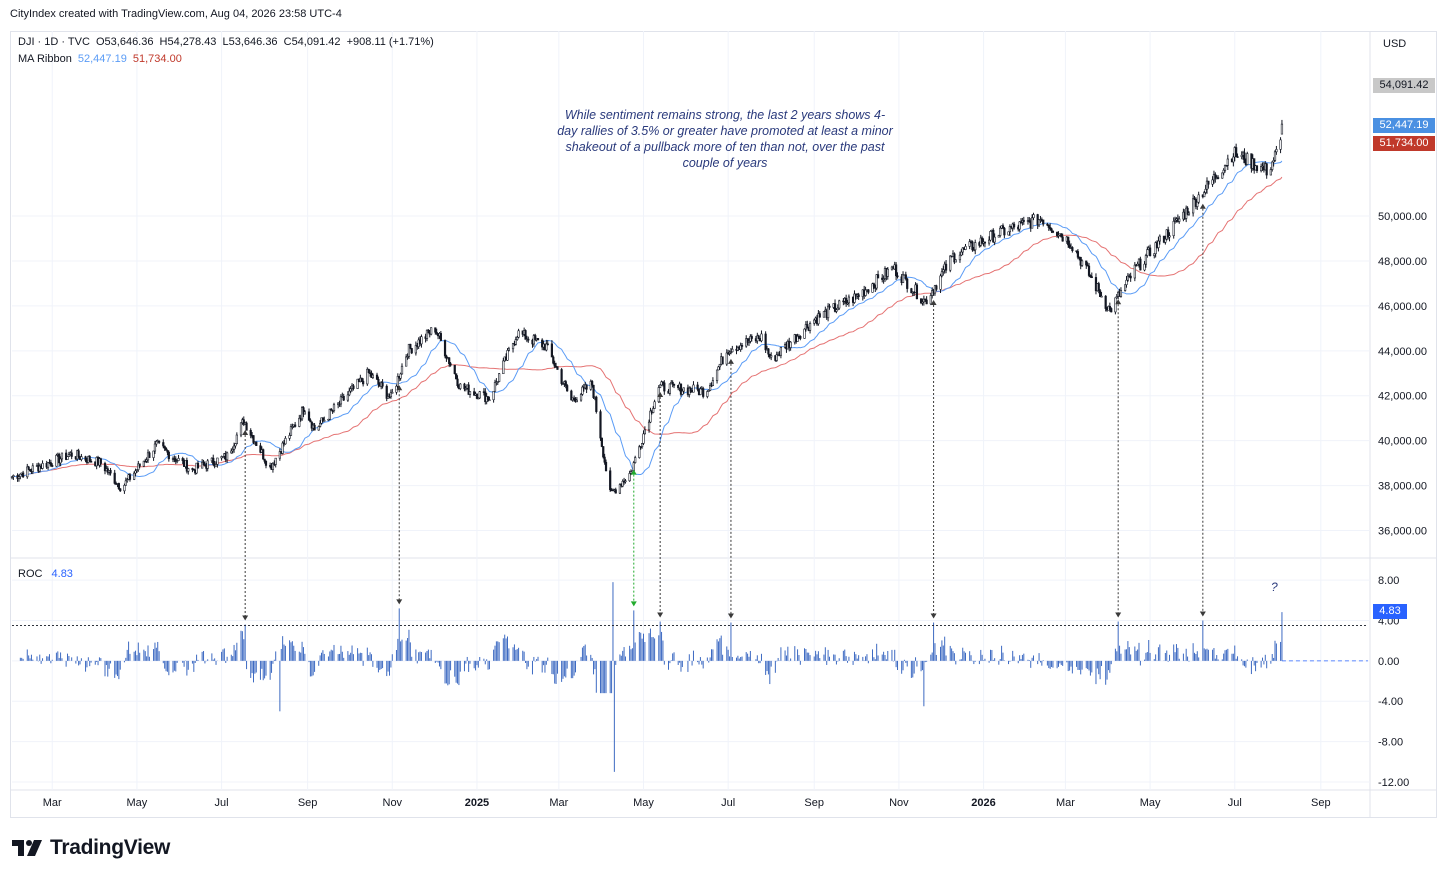 This screenshot has width=1447, height=878. What do you see at coordinates (312, 42) in the screenshot?
I see `close-value: C54,091.42` at bounding box center [312, 42].